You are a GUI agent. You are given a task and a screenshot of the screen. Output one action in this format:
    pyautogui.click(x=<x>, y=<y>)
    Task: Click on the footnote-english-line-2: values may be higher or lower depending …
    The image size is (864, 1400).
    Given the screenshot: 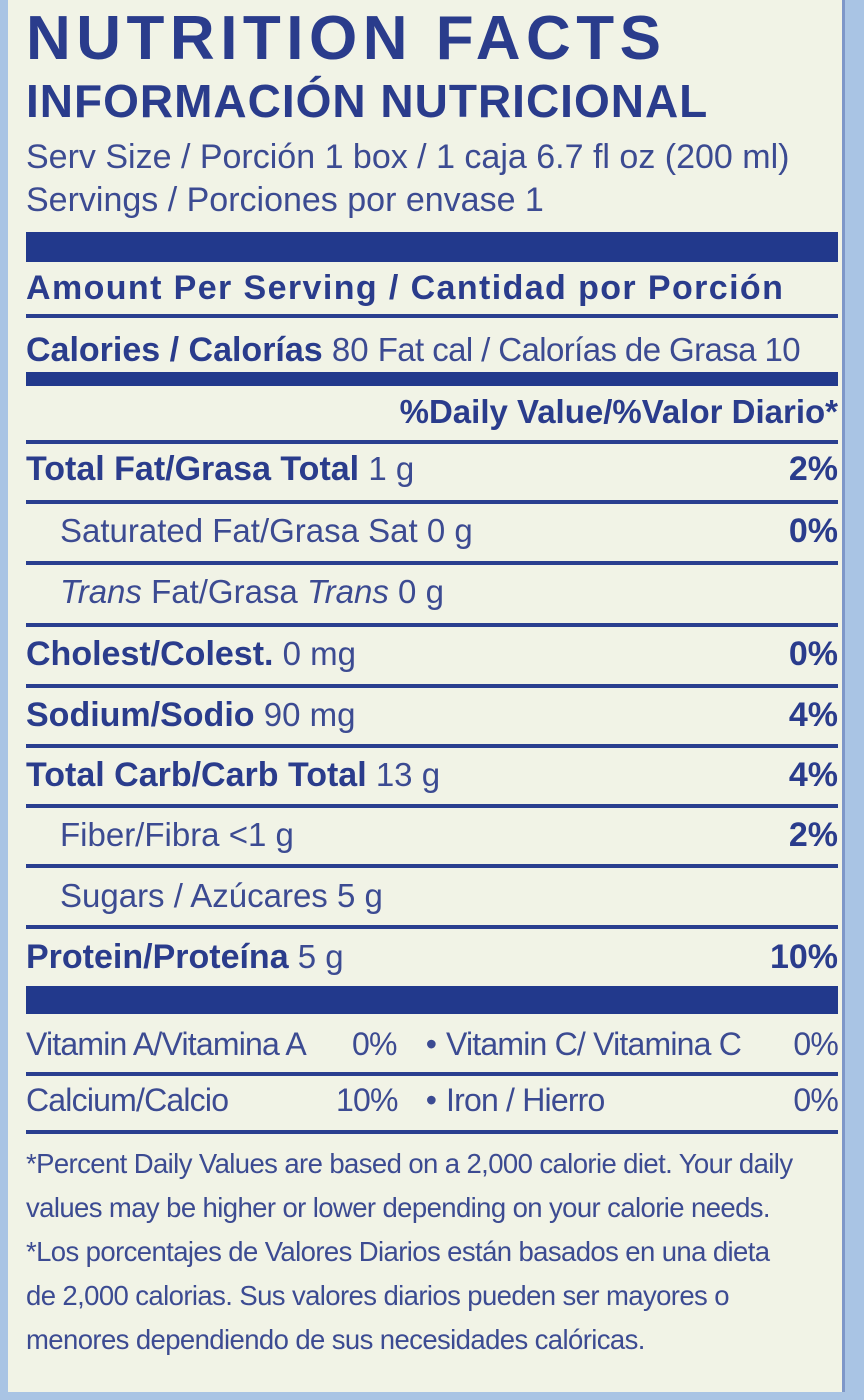 What is the action you would take?
    pyautogui.click(x=398, y=1207)
    